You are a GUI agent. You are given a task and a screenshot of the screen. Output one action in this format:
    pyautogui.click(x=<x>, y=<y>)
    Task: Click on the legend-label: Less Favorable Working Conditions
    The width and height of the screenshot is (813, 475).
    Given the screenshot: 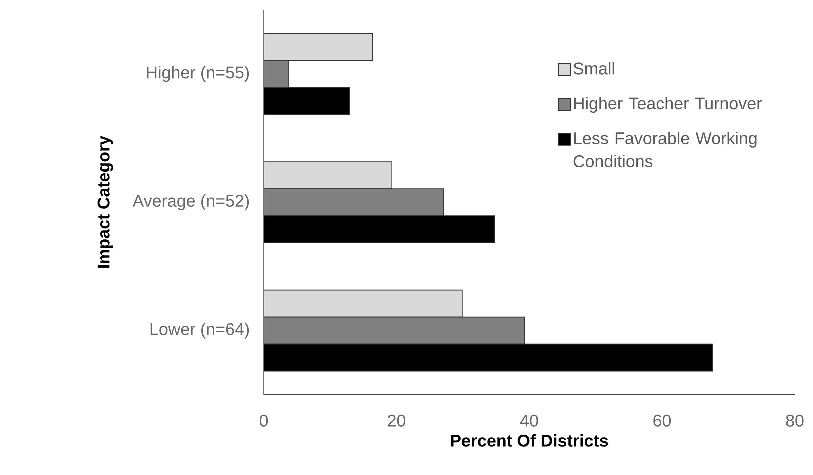 What is the action you would take?
    pyautogui.click(x=665, y=150)
    